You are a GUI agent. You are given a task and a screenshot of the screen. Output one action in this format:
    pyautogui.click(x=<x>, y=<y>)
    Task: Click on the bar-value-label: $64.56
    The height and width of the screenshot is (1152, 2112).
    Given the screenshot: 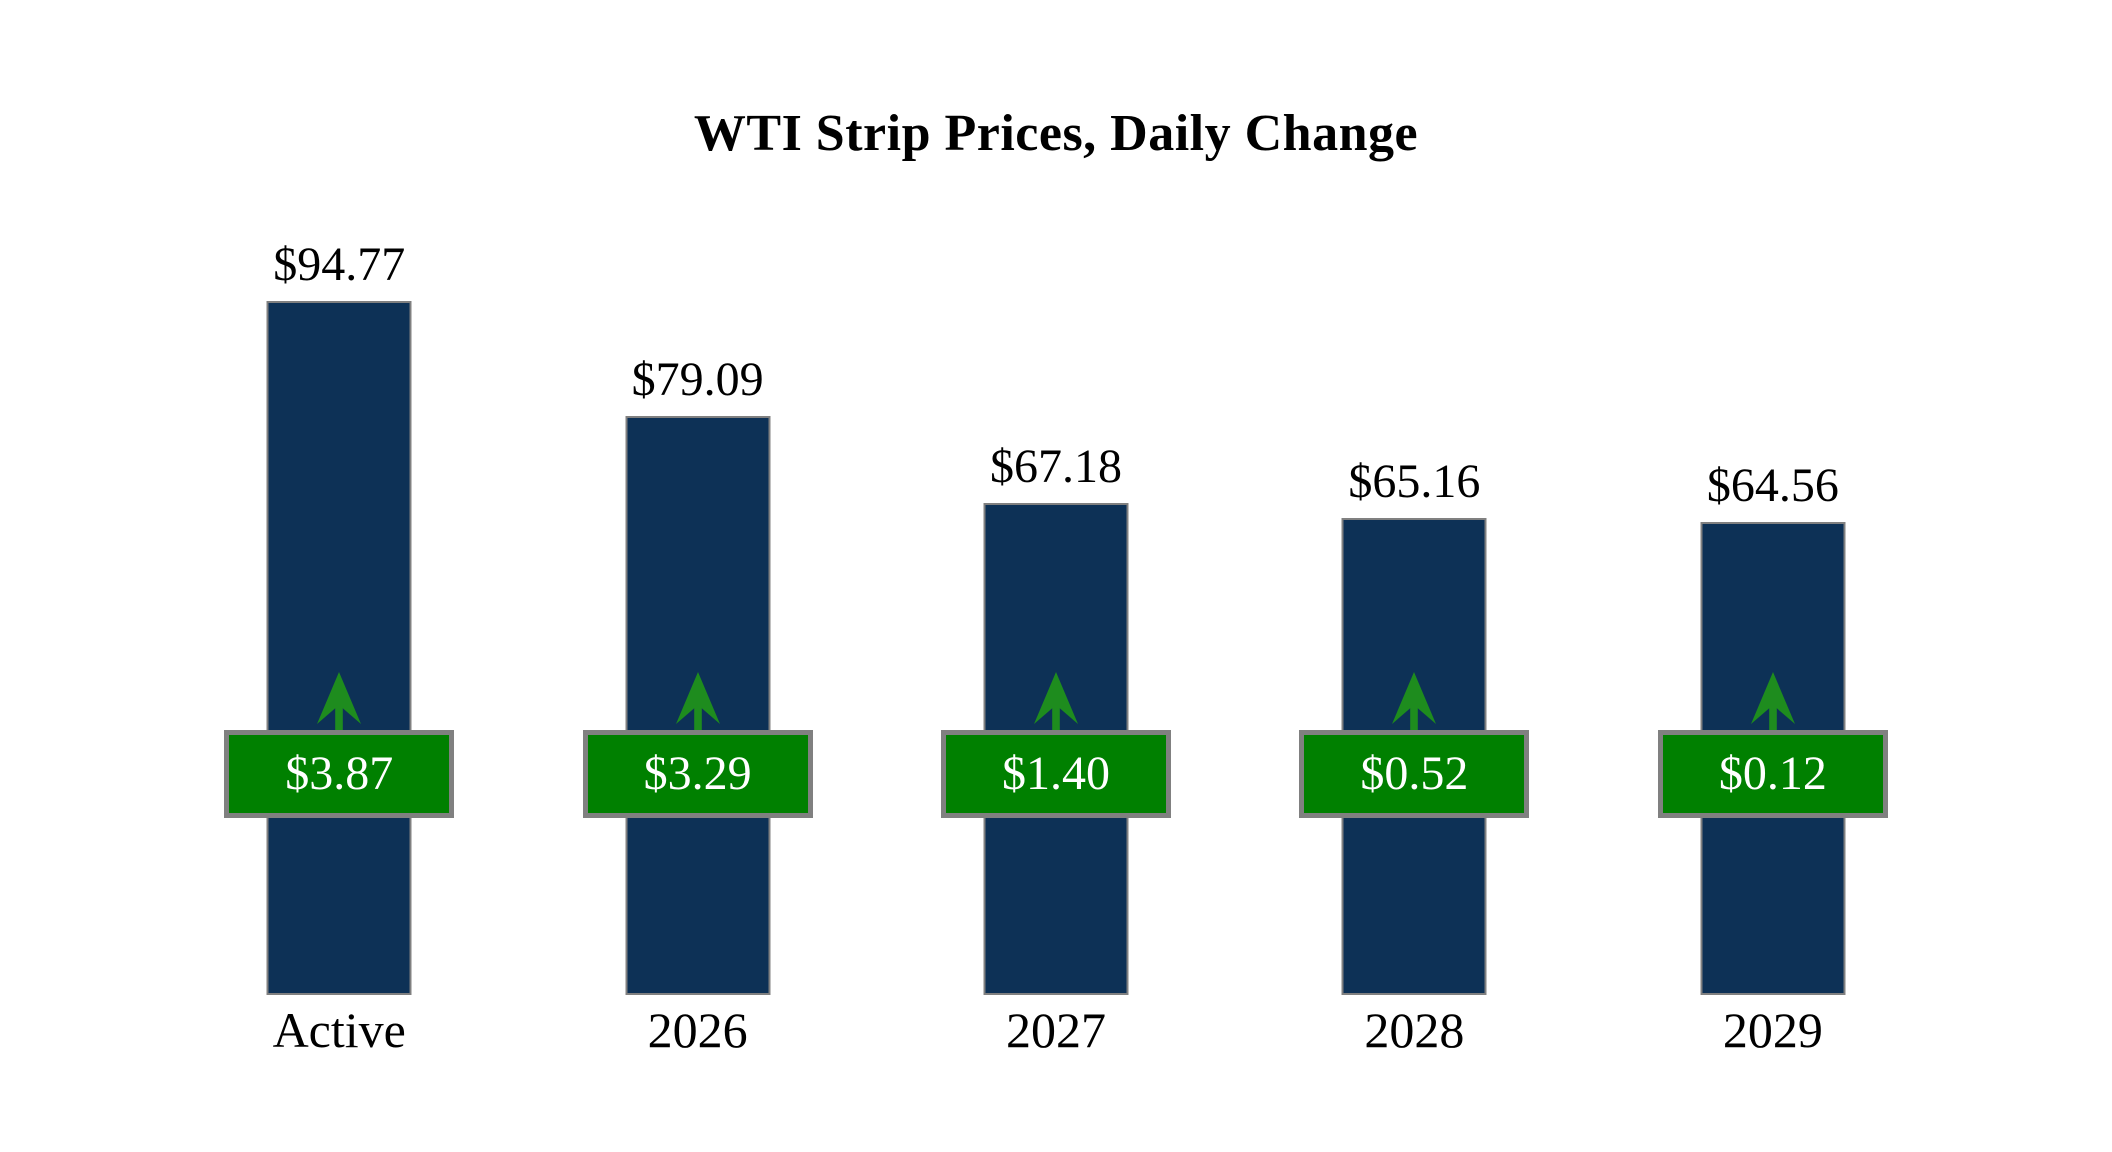 What is the action you would take?
    pyautogui.click(x=1772, y=485)
    